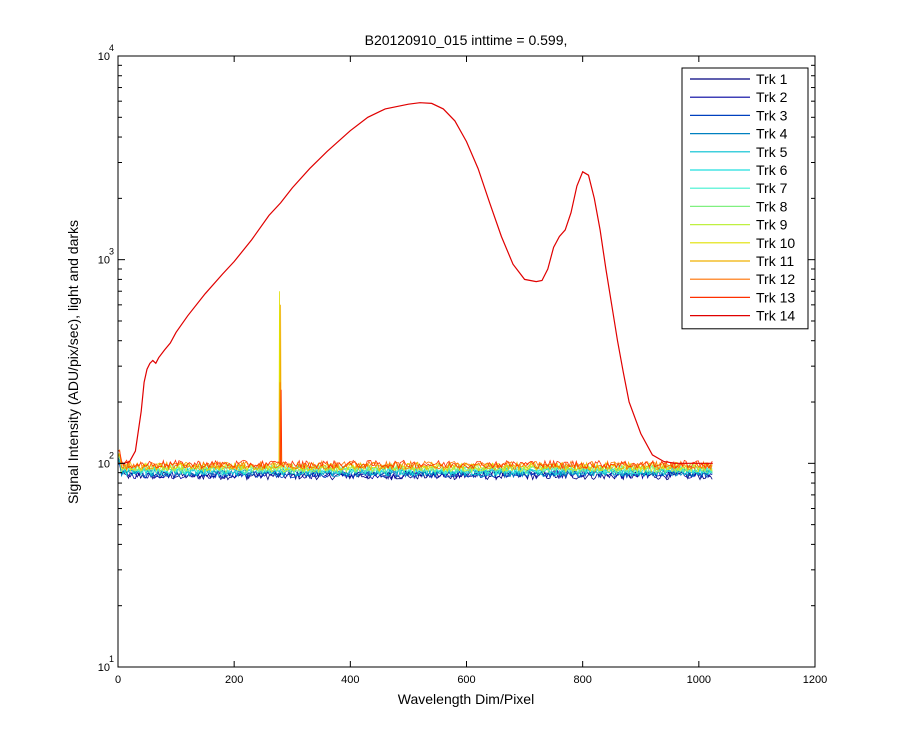 The width and height of the screenshot is (900, 750). I want to click on legend-label: Trk 13, so click(775, 297).